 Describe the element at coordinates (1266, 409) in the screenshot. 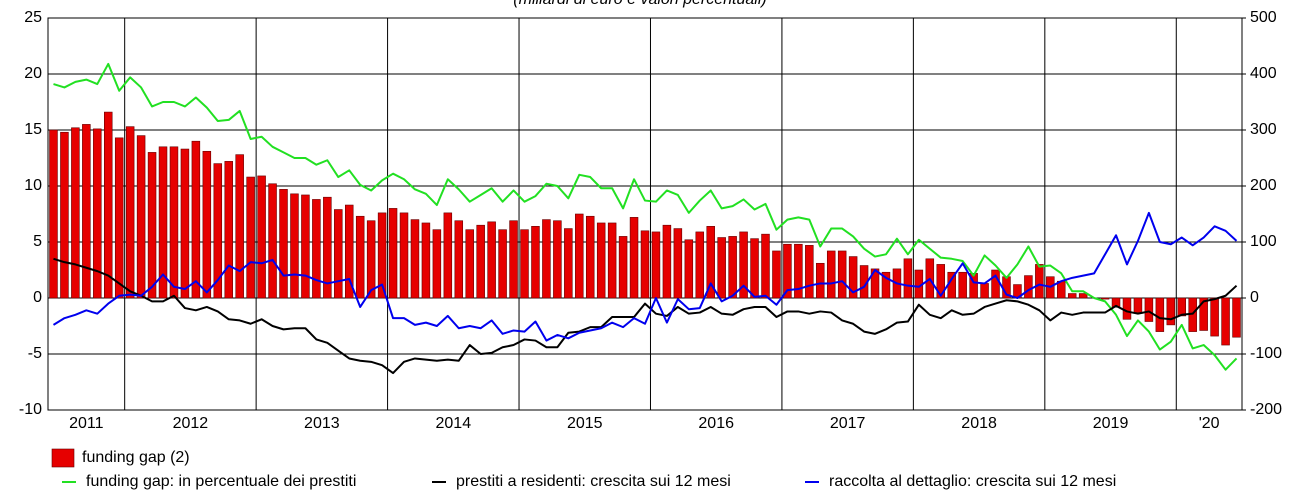

I see `y2-tick-label: -200` at that location.